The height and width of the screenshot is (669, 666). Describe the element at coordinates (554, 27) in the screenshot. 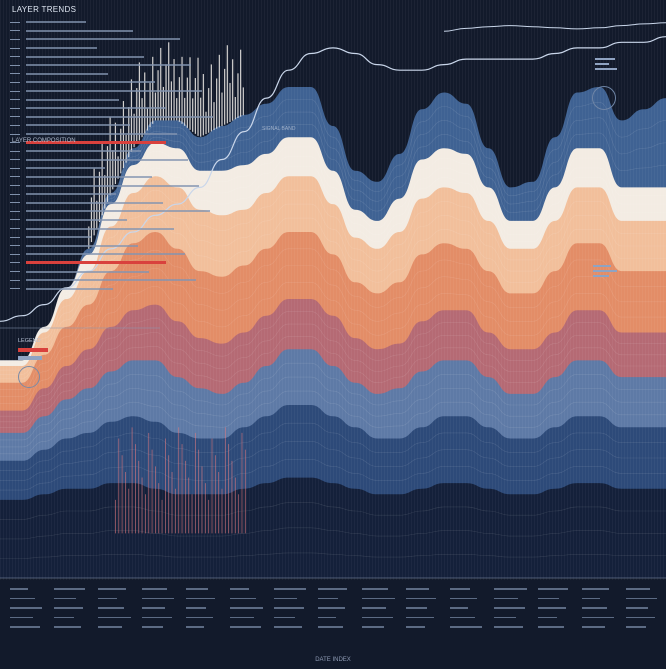

I see `peak-line` at that location.